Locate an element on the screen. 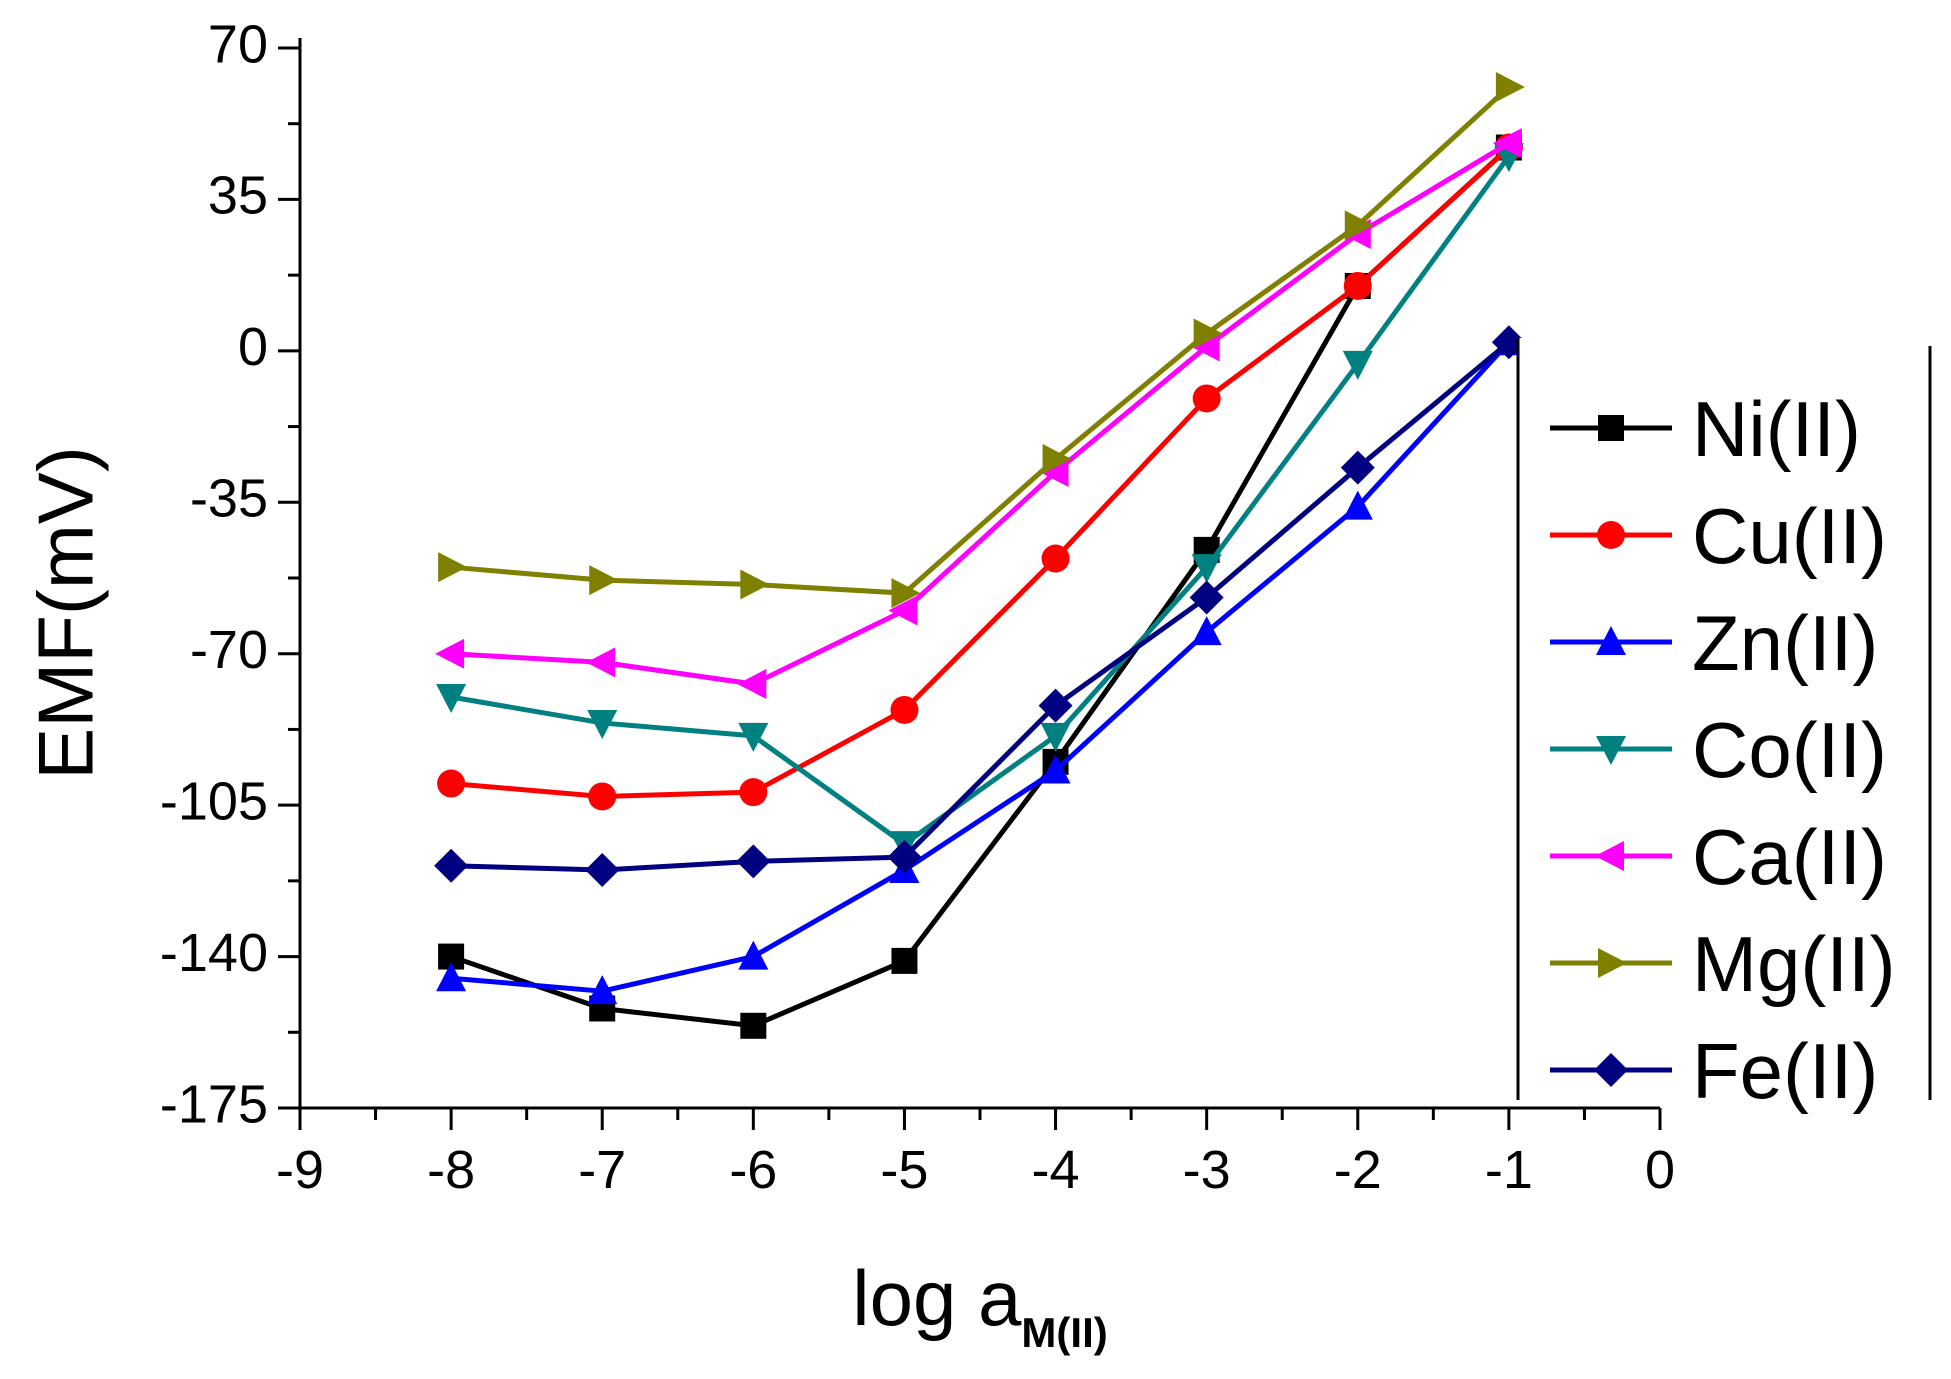 The width and height of the screenshot is (1951, 1379). legend-background is located at coordinates (1729, 719).